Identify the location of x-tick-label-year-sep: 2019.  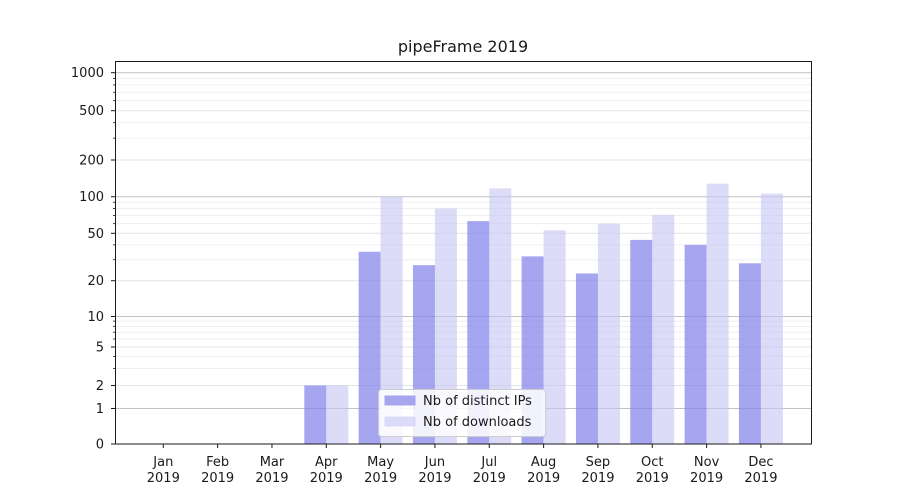
(597, 478).